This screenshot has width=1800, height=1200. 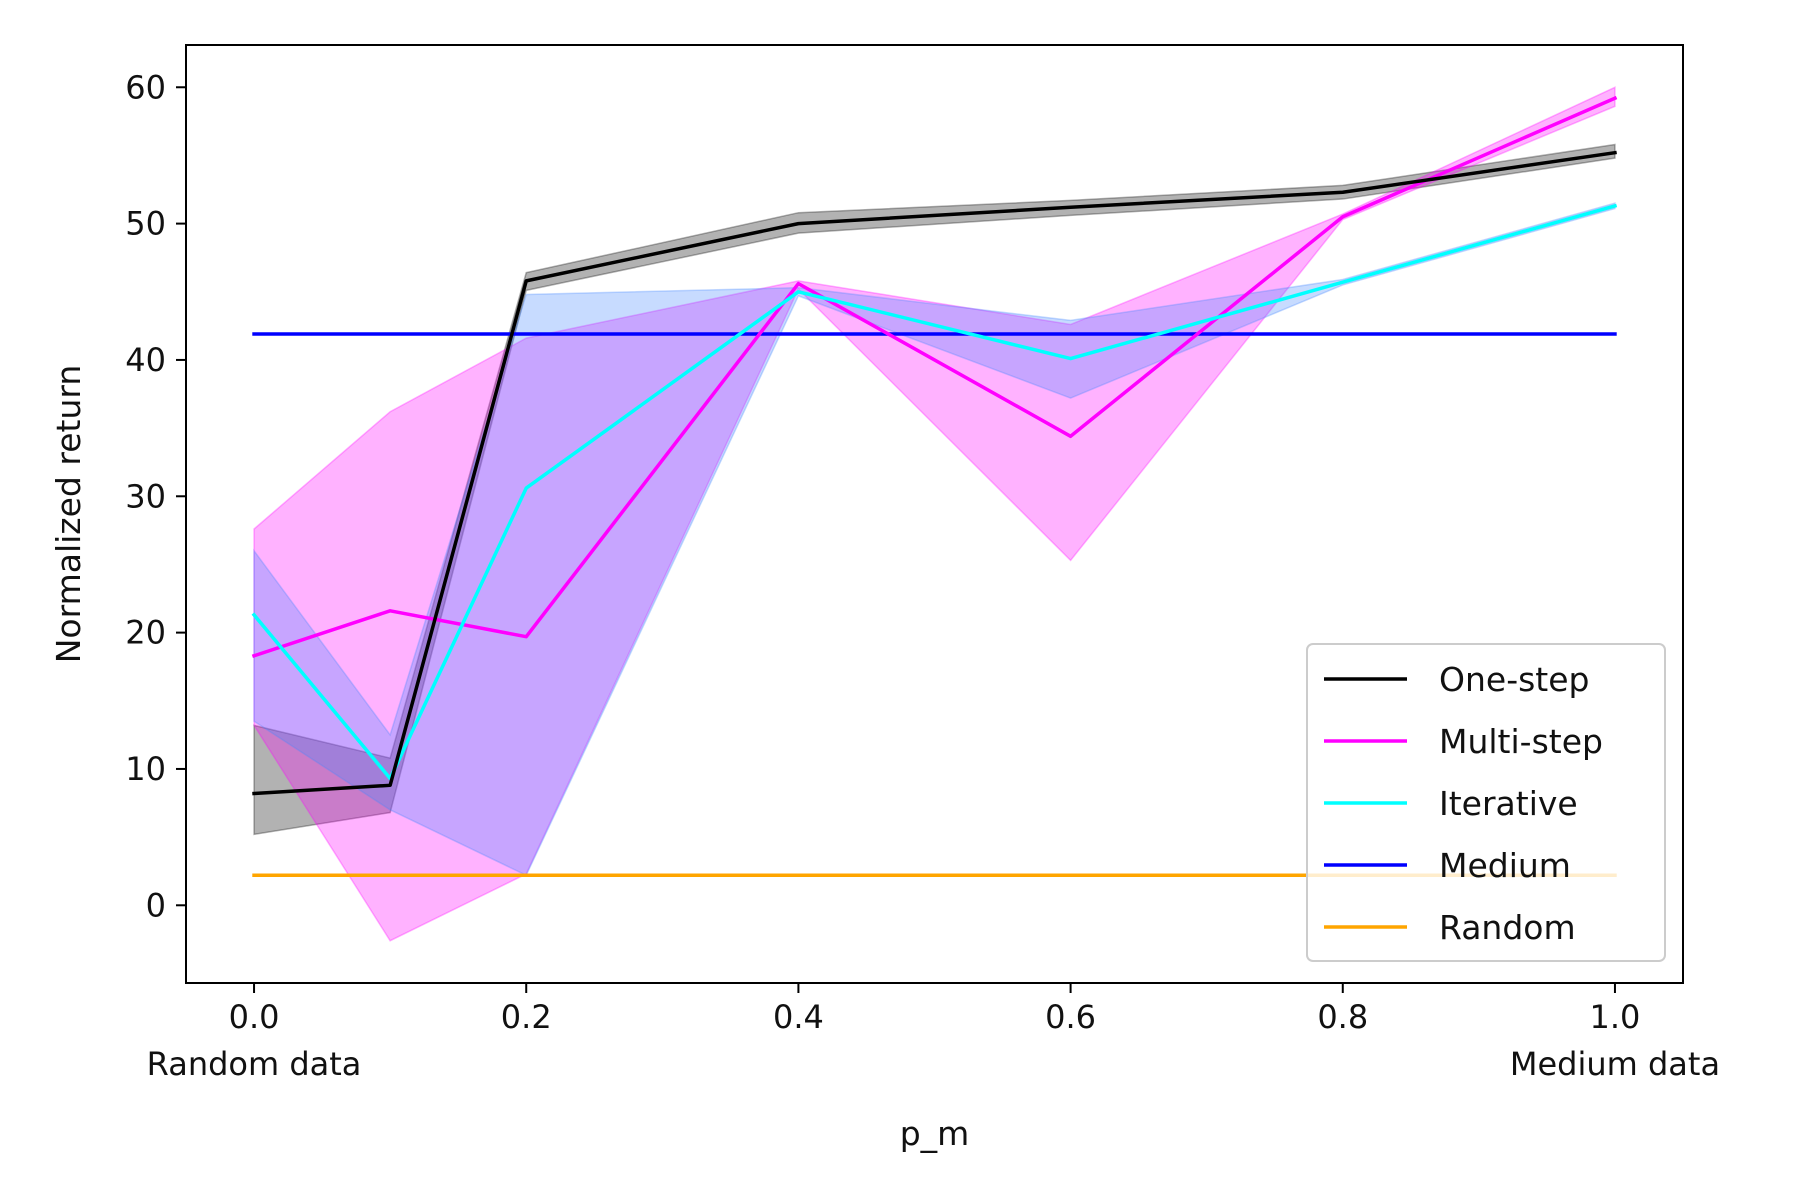 I want to click on y-tick-label: 0, so click(x=156, y=905).